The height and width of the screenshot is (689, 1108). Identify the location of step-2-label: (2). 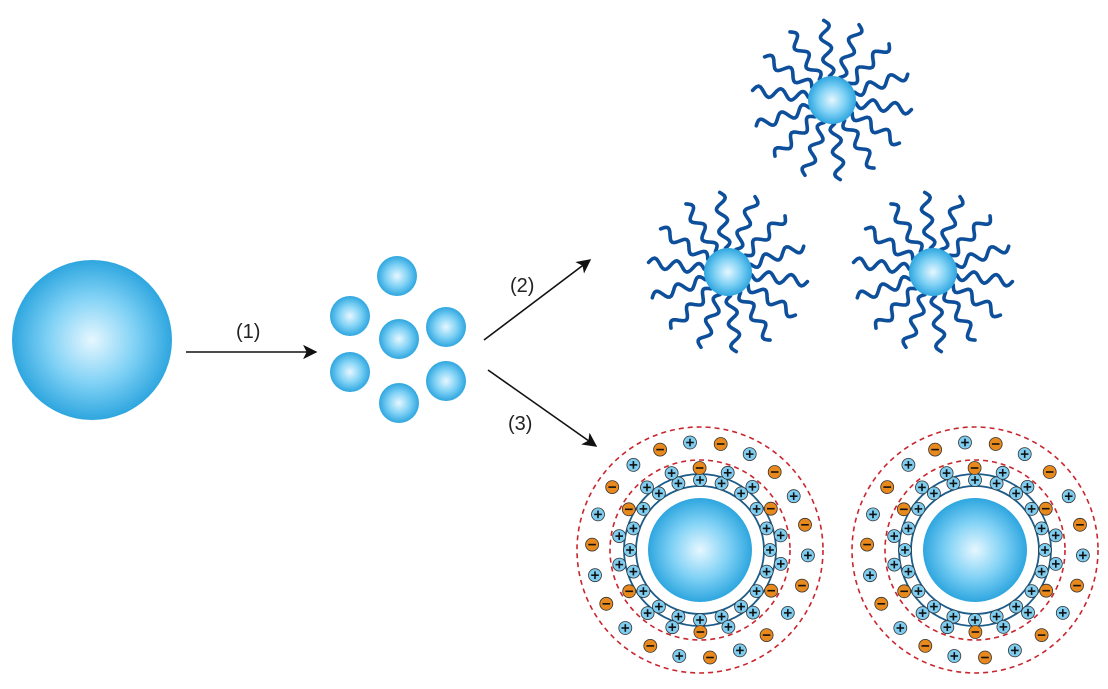
(522, 286).